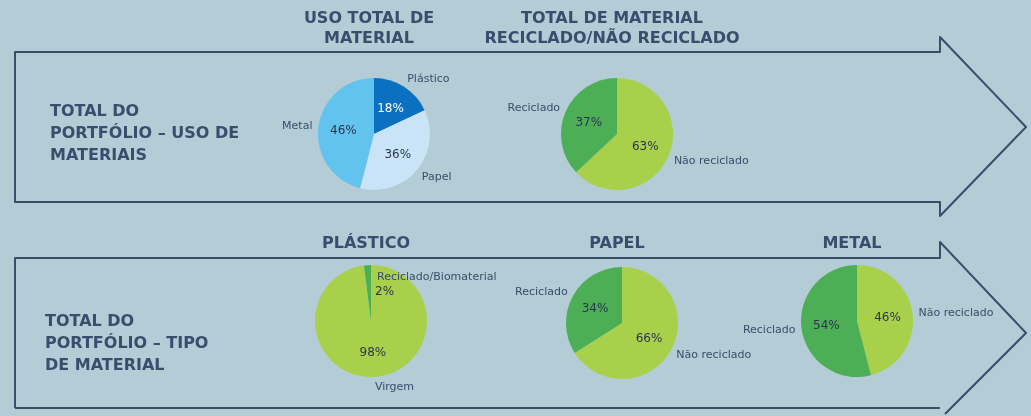 This screenshot has height=416, width=1031. Describe the element at coordinates (145, 133) in the screenshot. I see `text: TOTAL DO PORTFÓLIO – USO DE MATERIAIS` at that location.